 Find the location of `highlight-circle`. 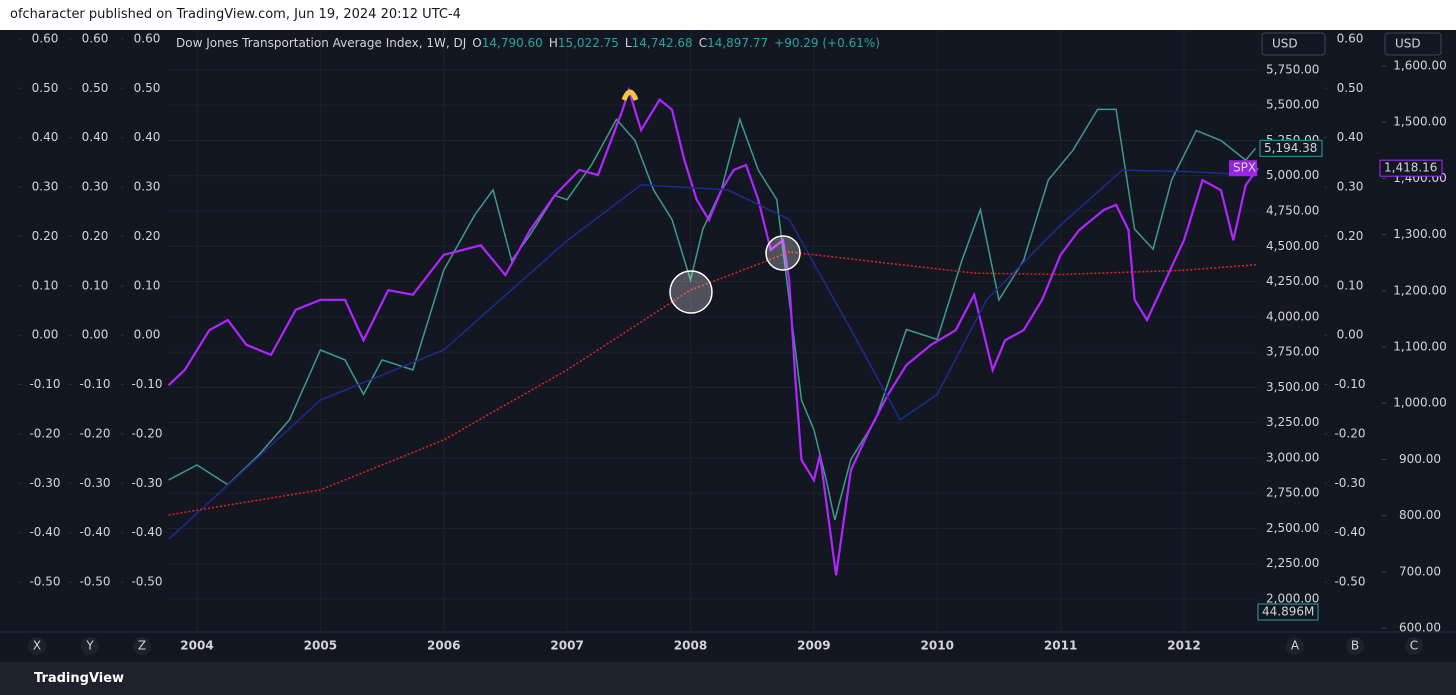

highlight-circle is located at coordinates (691, 292).